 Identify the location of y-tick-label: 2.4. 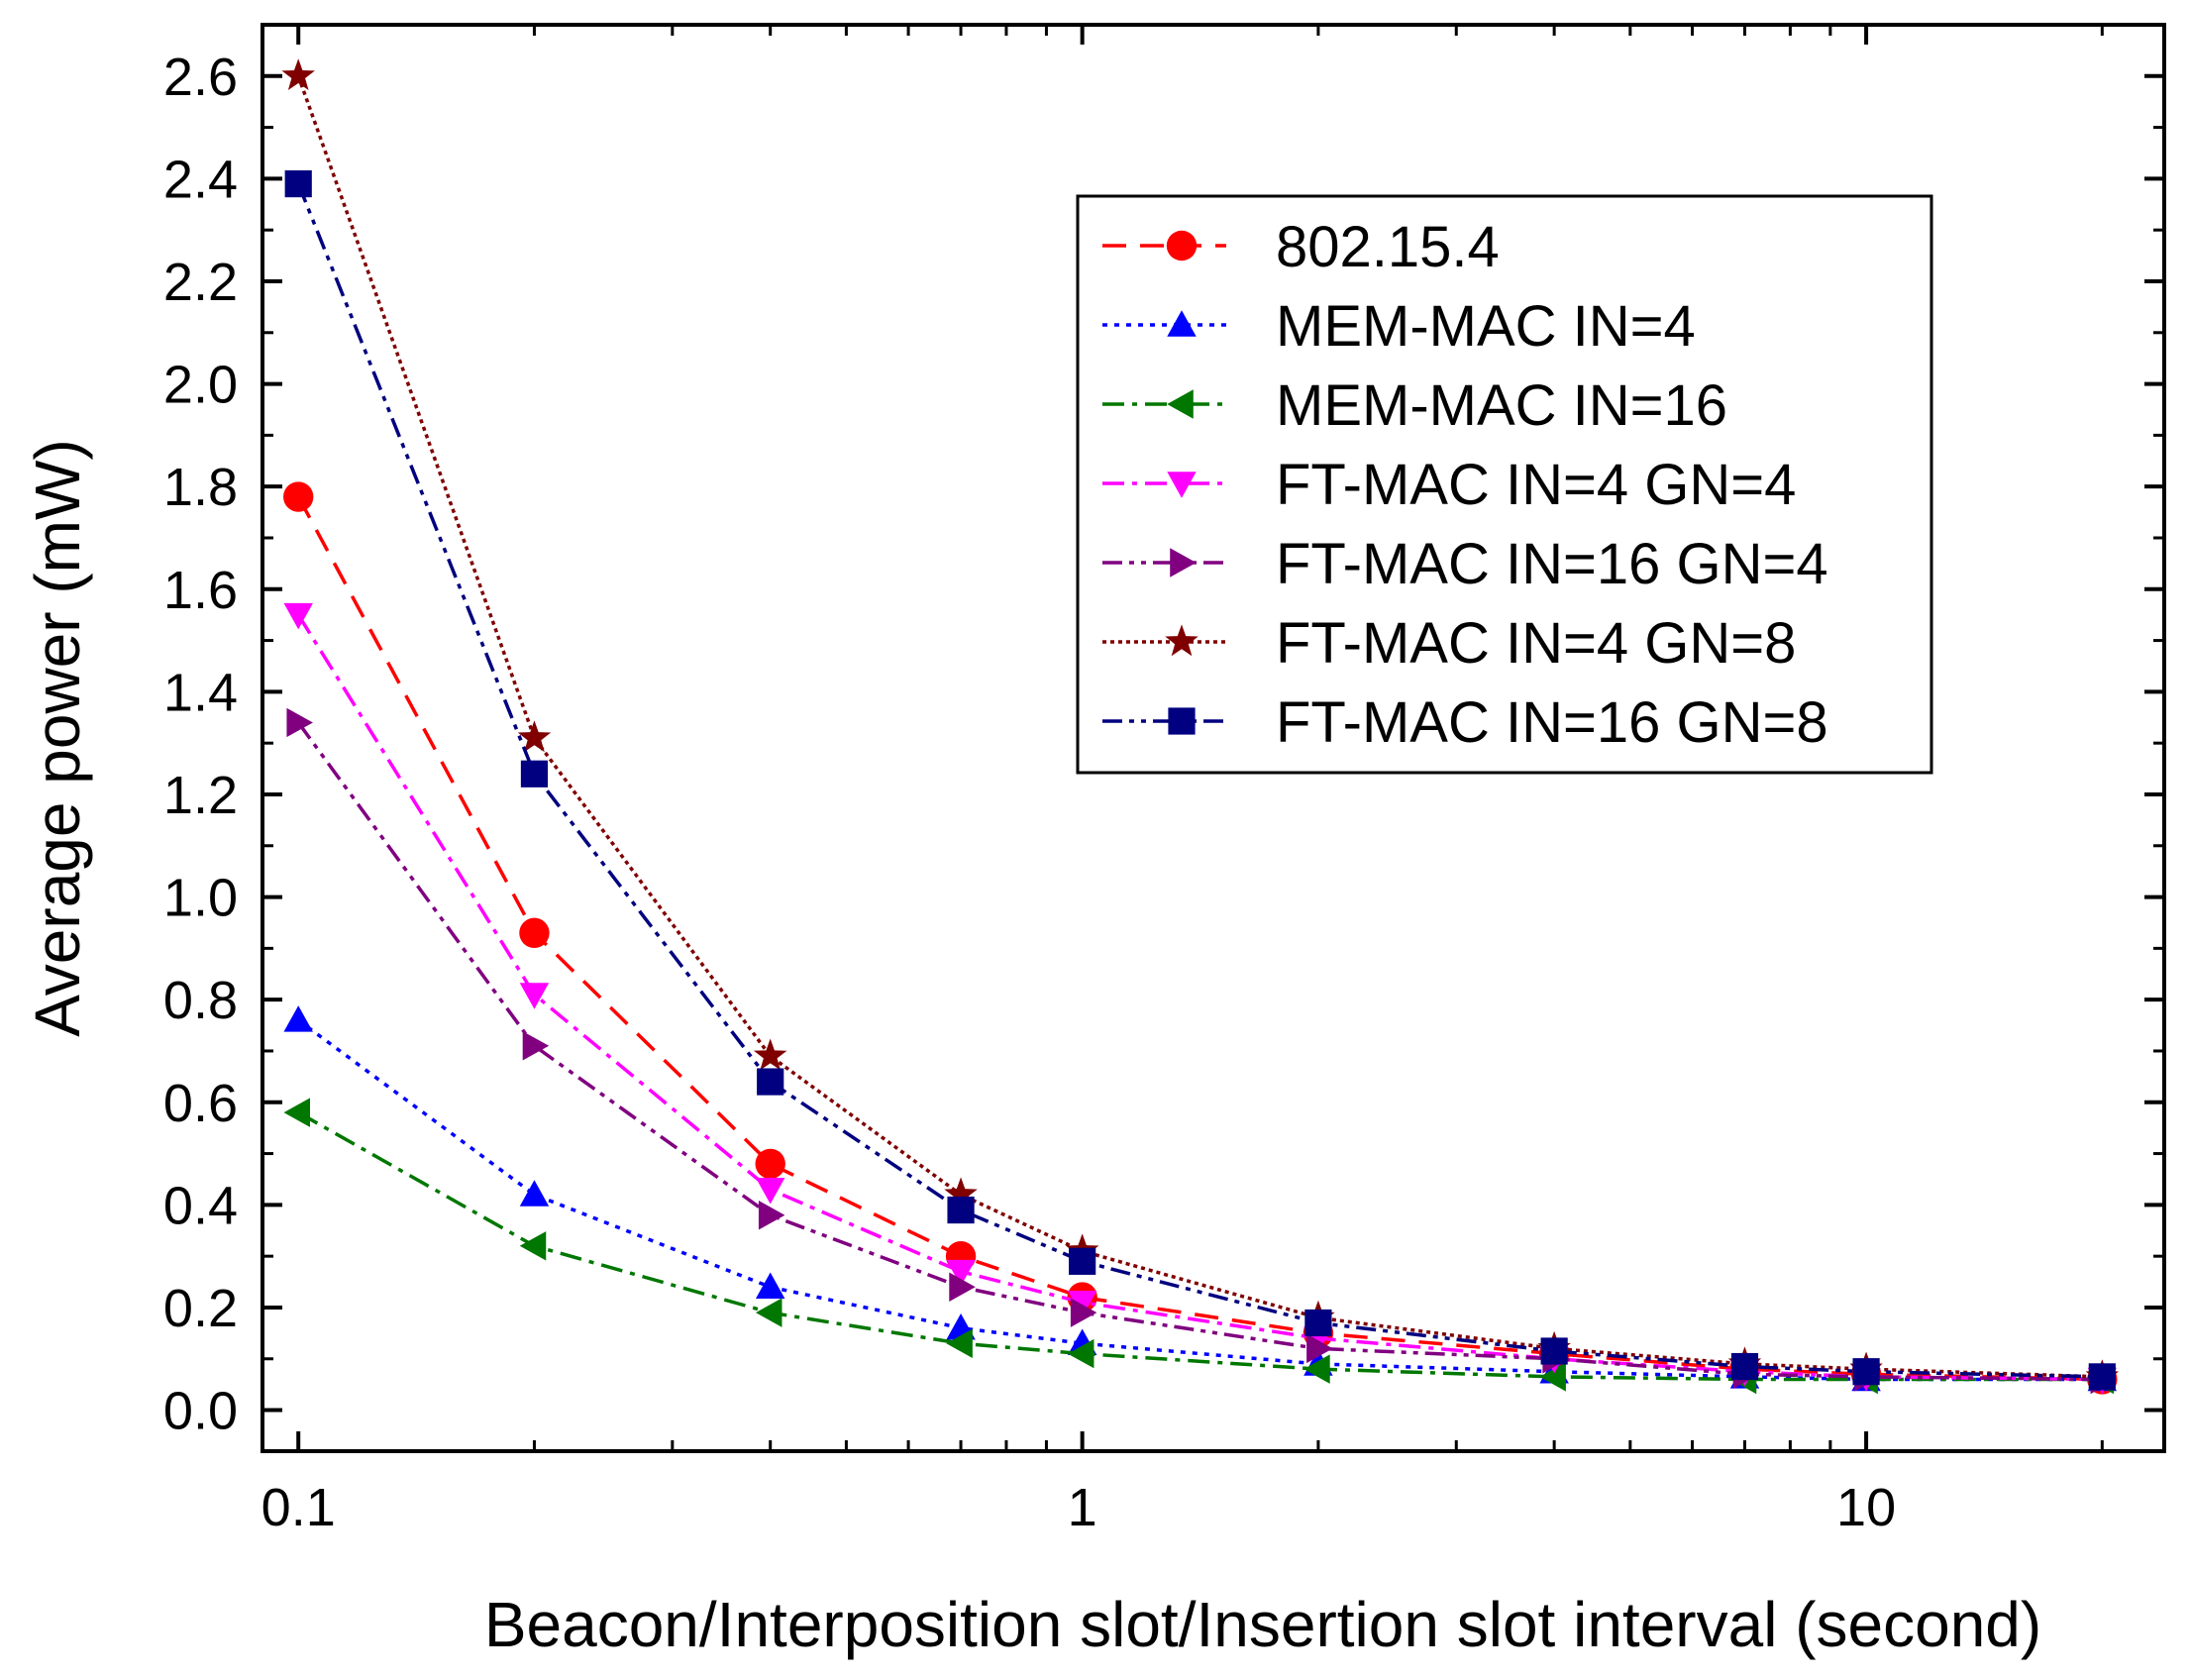
(201, 179).